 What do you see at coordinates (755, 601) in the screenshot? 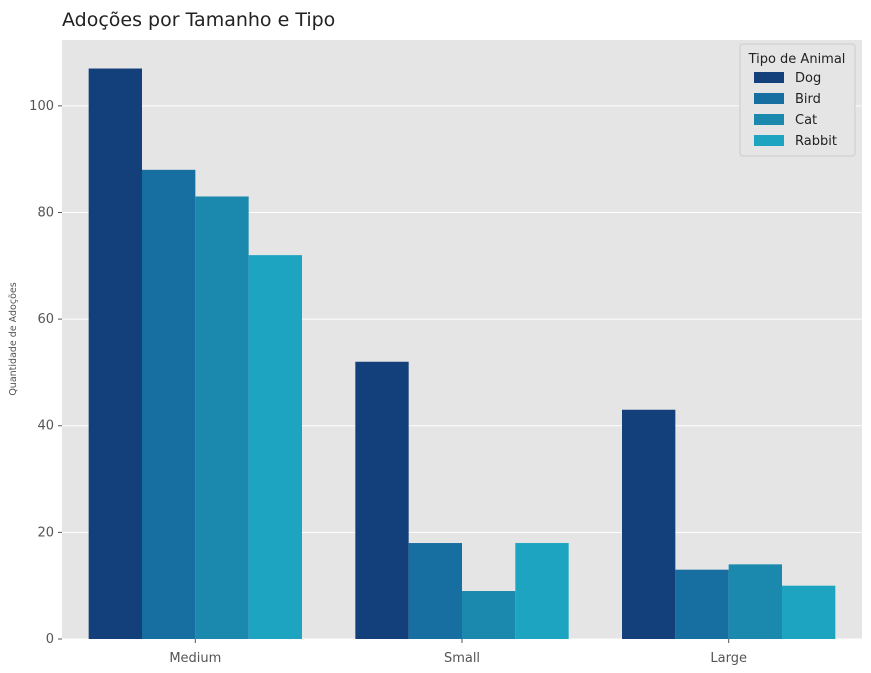
I see `bar-cat-large` at bounding box center [755, 601].